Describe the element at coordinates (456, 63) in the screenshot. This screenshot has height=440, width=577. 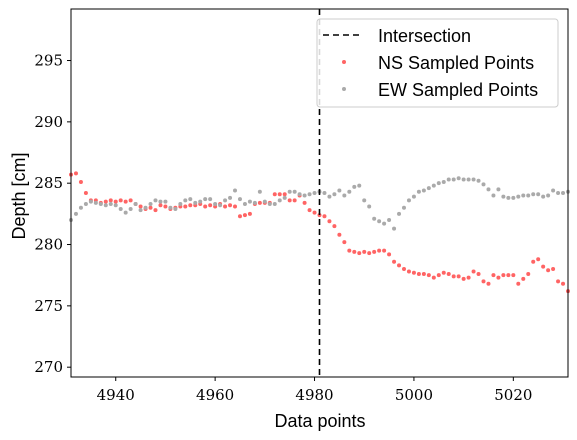
I see `legend-ns-label: NS Sampled Points` at that location.